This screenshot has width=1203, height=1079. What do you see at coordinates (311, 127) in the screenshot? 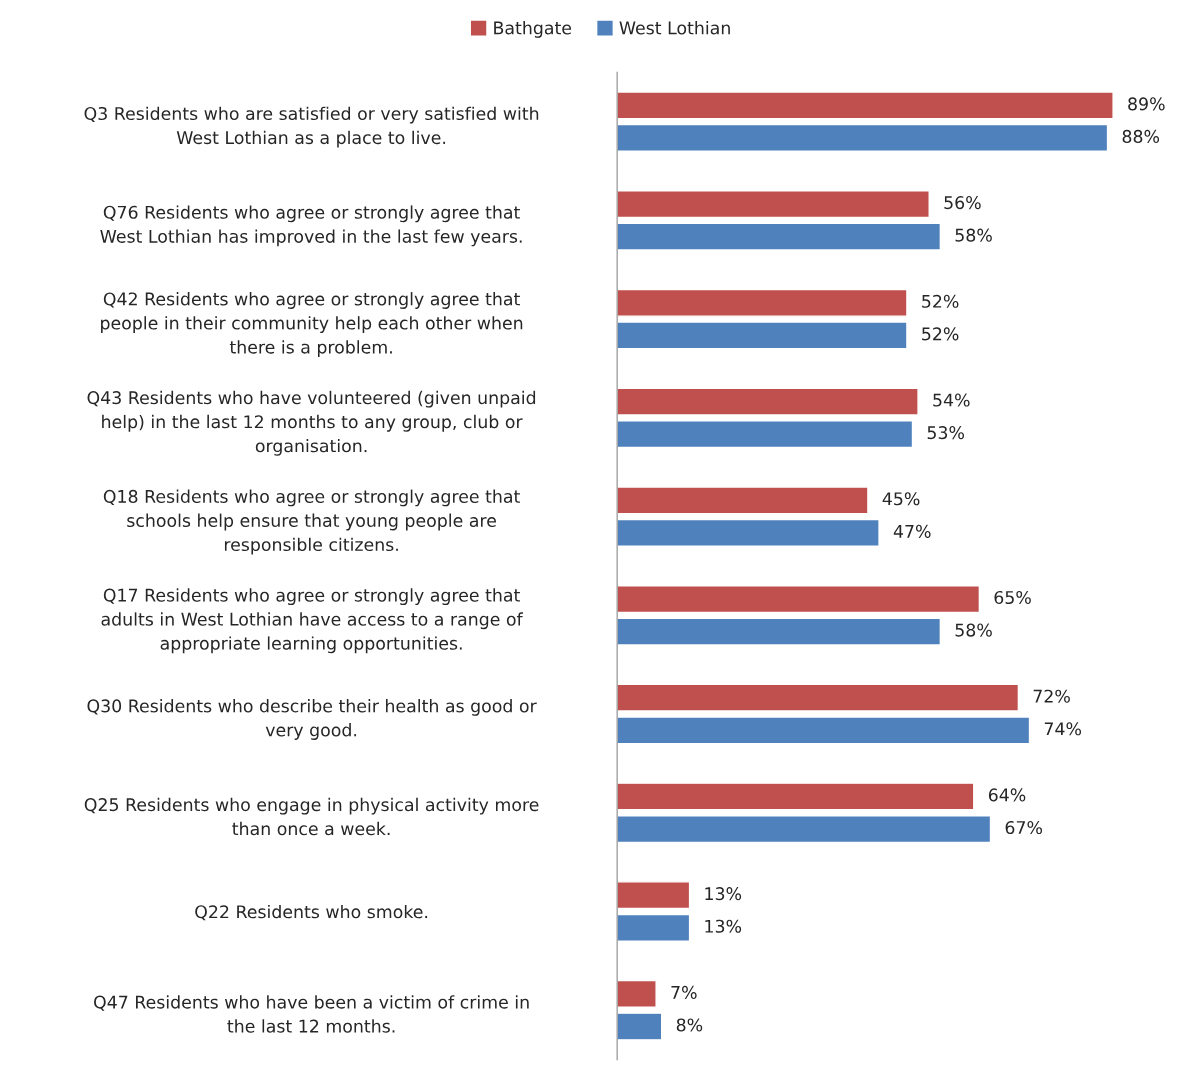
I see `y-tick-label: Q3 Residents who are satisfied or very satisfied with West Lothian as a place to live.` at bounding box center [311, 127].